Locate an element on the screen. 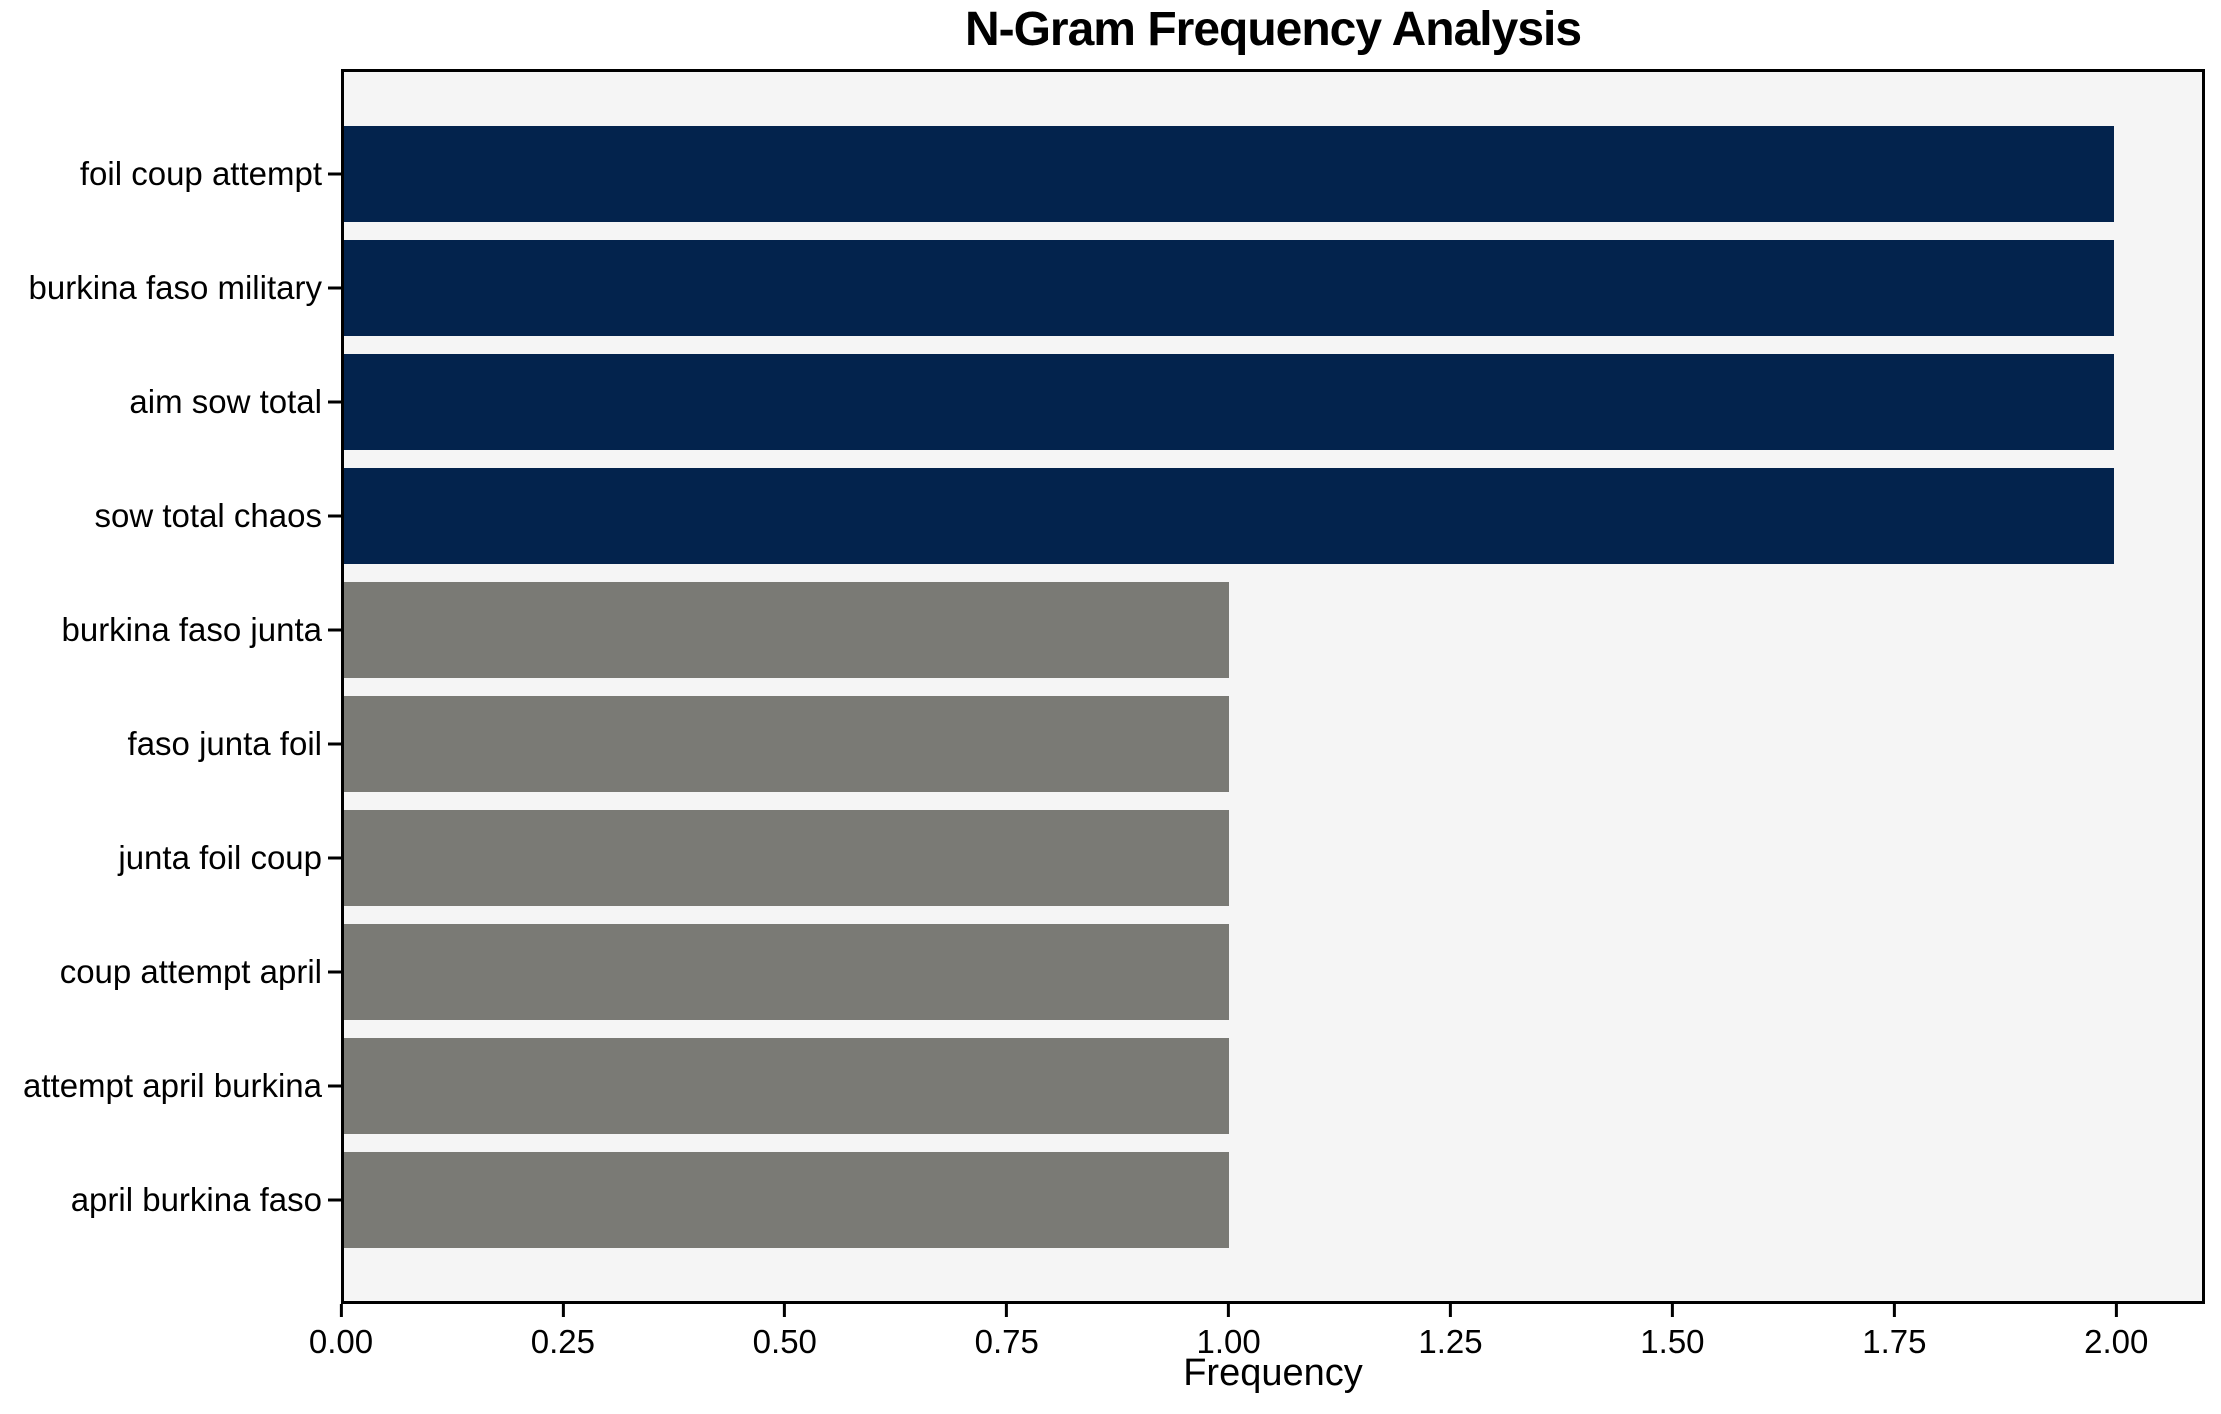 Image resolution: width=2221 pixels, height=1414 pixels. x-tick-label: 1.50 is located at coordinates (1672, 1341).